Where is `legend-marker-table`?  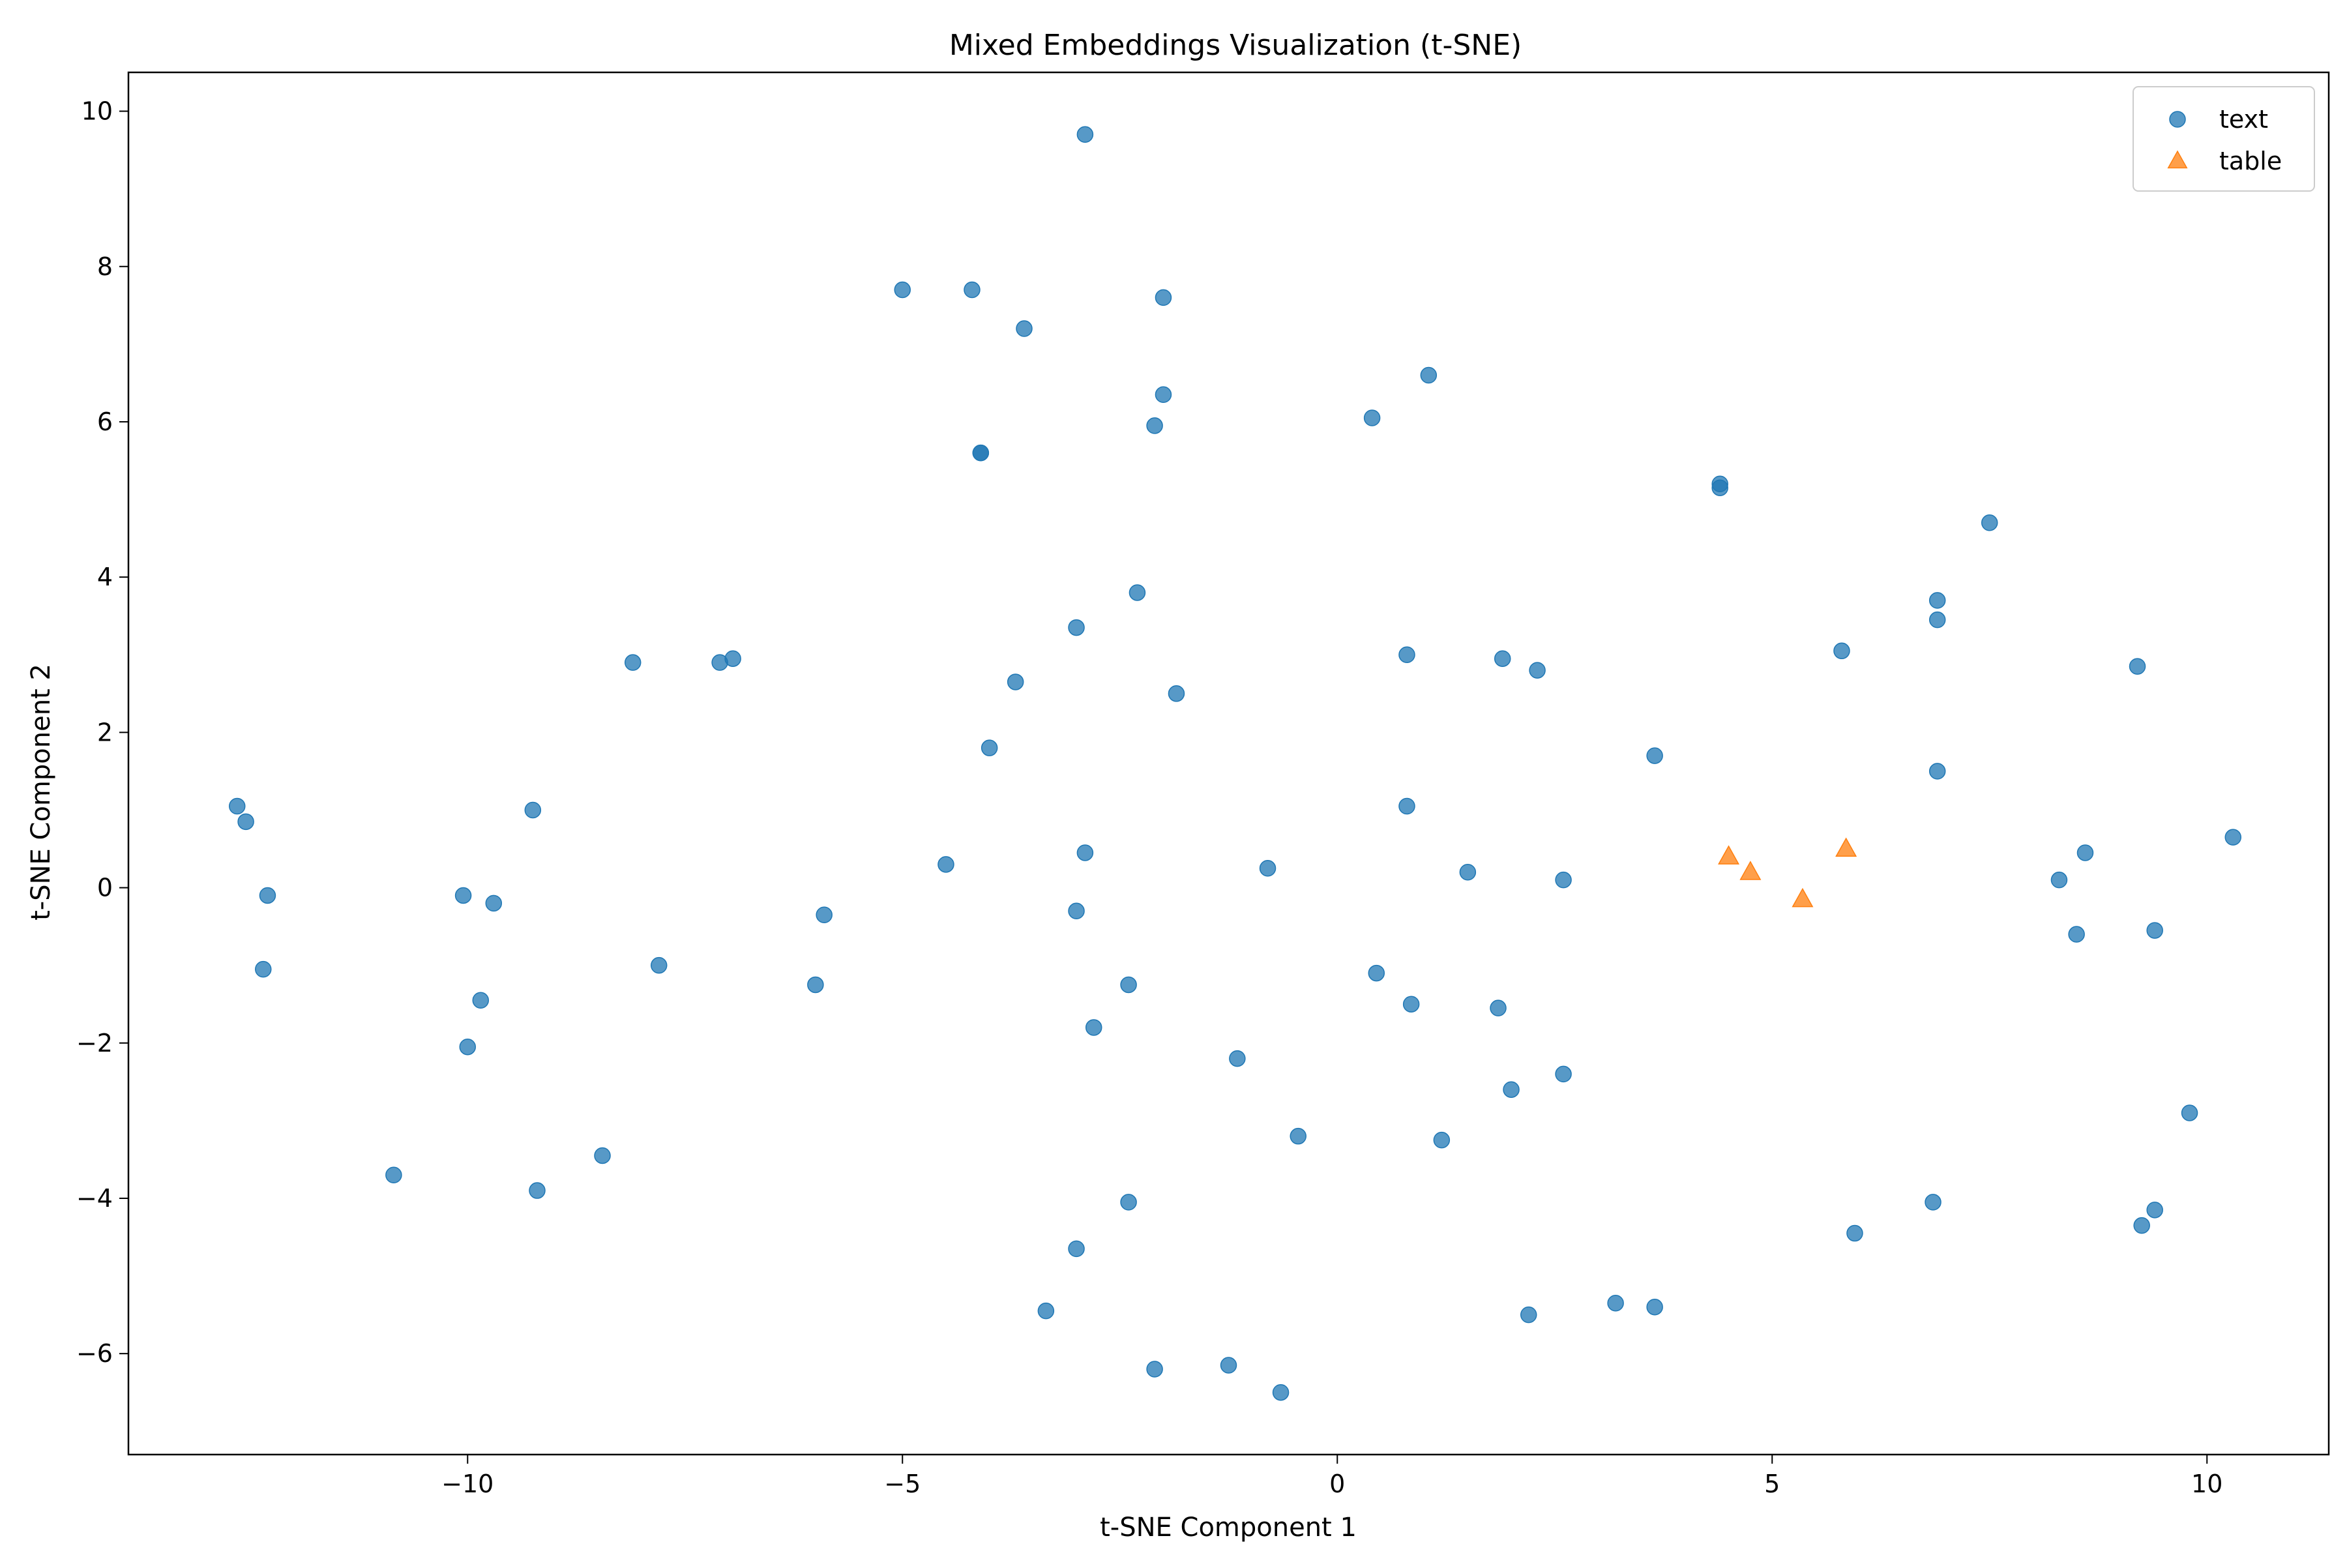
legend-marker-table is located at coordinates (2177, 159).